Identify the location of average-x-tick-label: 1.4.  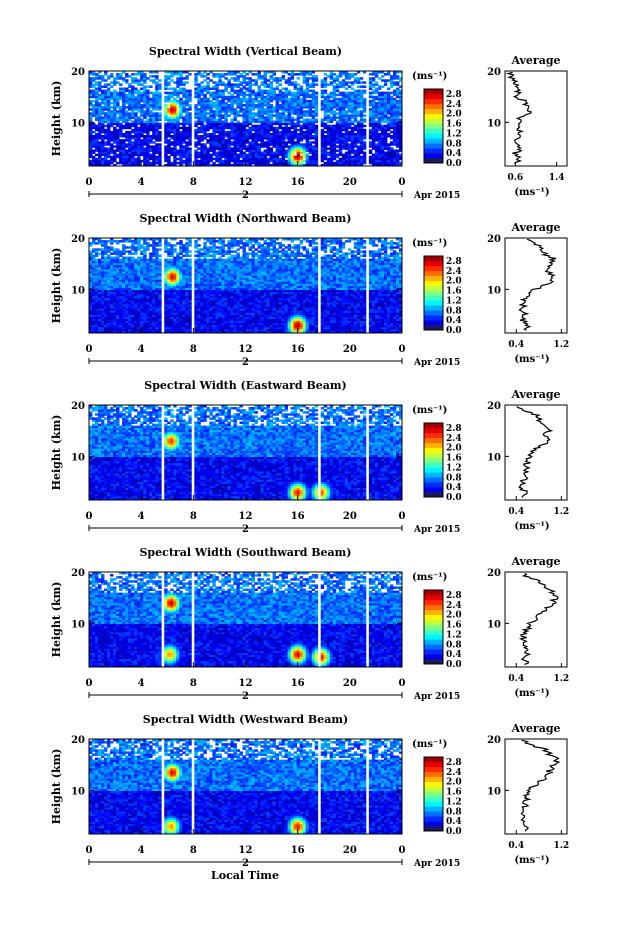
(557, 178).